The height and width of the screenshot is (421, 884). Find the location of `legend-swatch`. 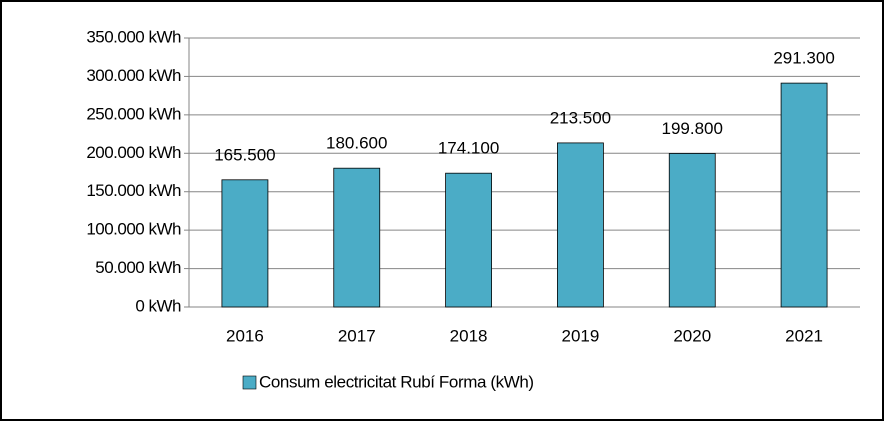

legend-swatch is located at coordinates (249, 382).